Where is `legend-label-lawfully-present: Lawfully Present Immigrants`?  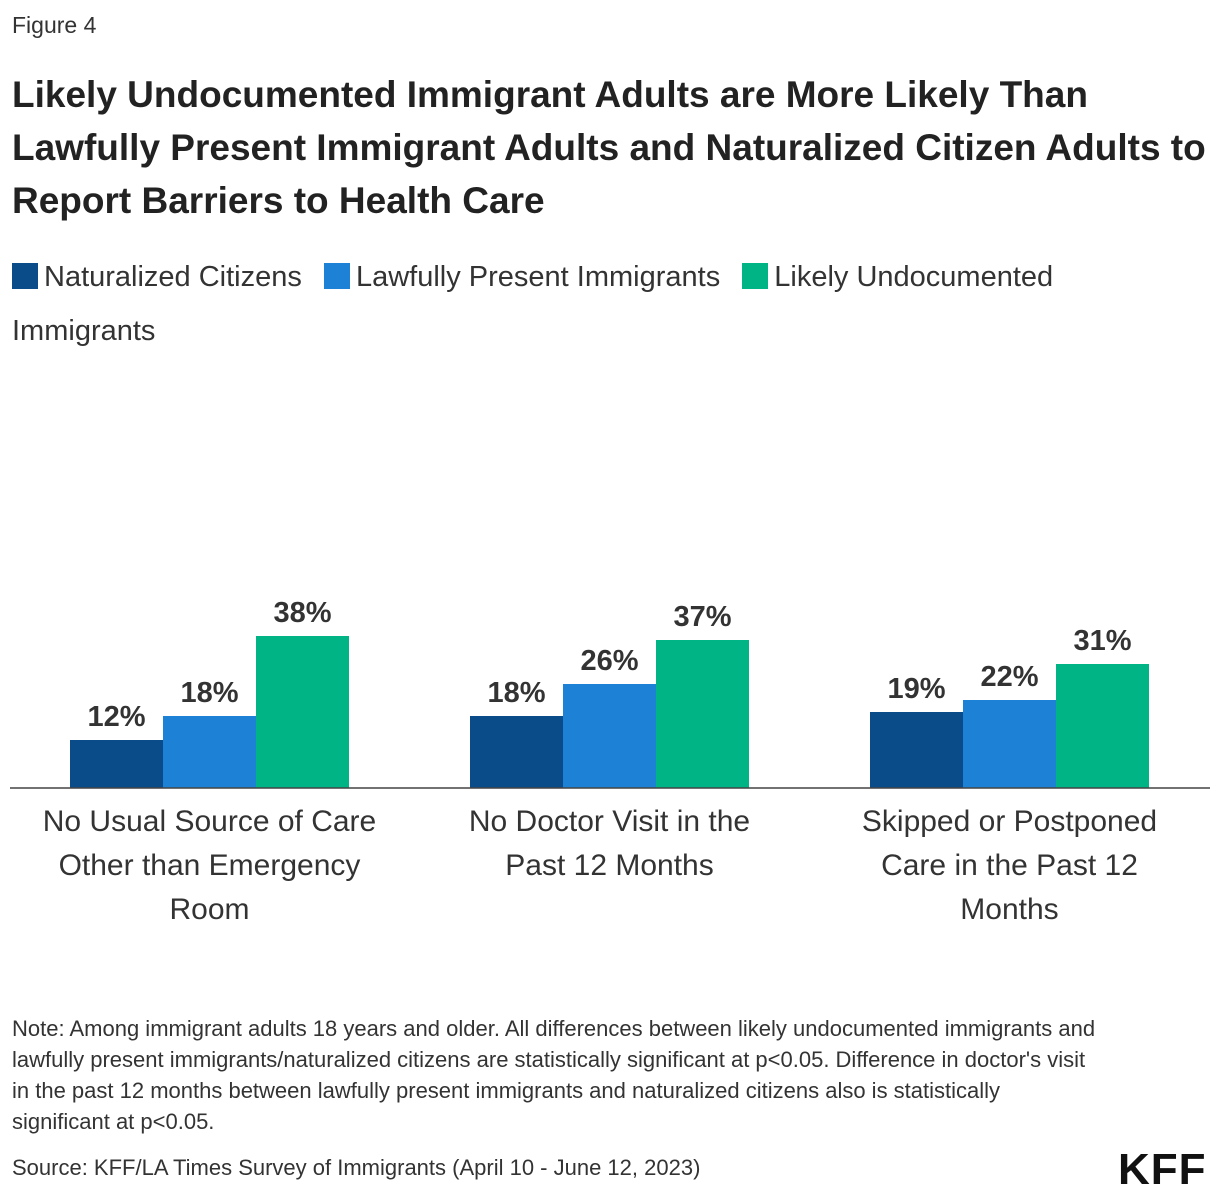
legend-label-lawfully-present: Lawfully Present Immigrants is located at coordinates (538, 277).